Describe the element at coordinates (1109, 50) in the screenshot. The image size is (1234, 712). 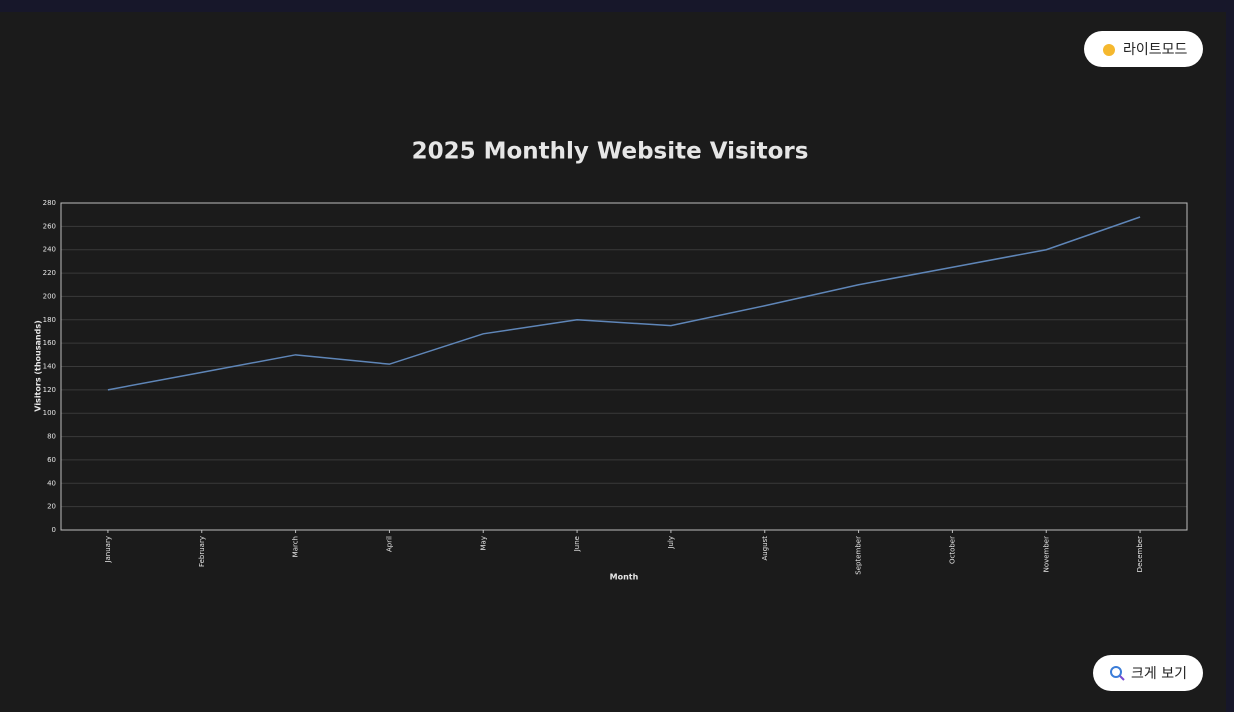
I see `sun-icon` at that location.